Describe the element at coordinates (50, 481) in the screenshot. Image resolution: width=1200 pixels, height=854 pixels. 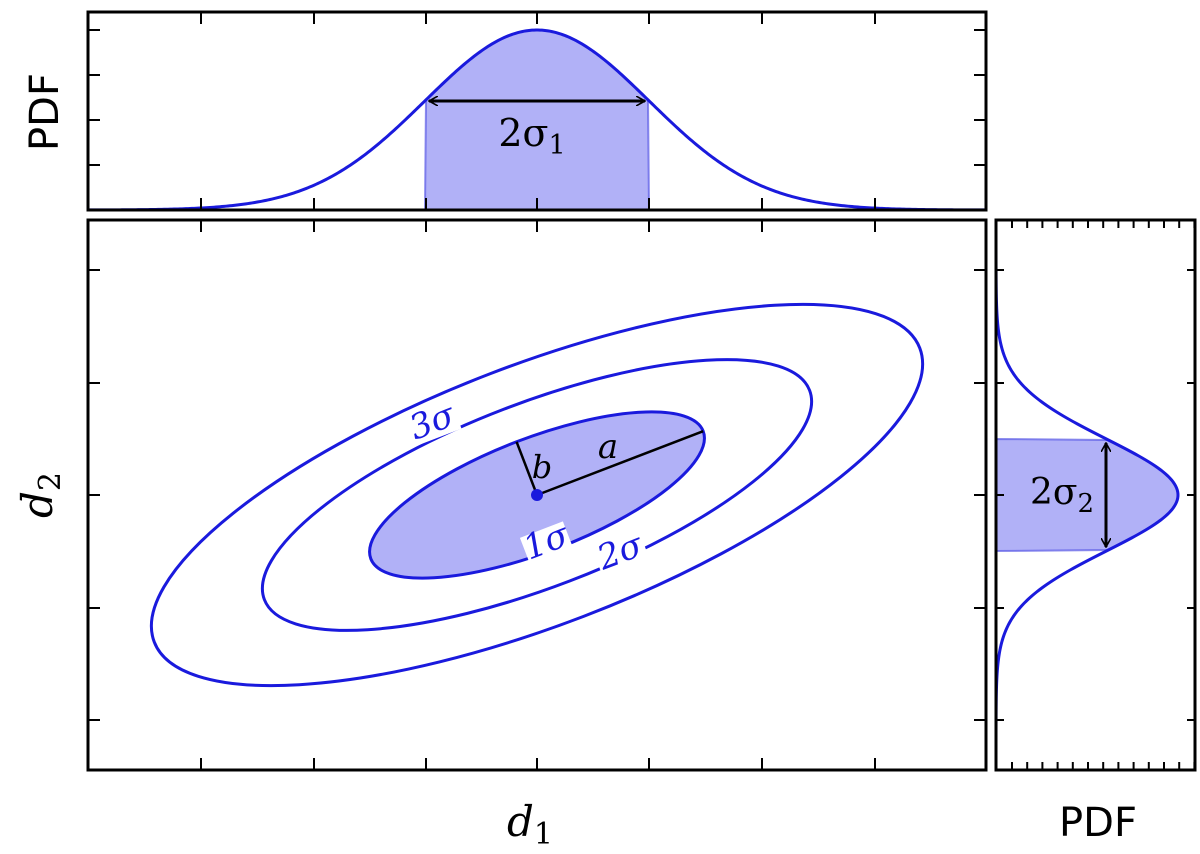
I see `main-y-label-sub: 2` at that location.